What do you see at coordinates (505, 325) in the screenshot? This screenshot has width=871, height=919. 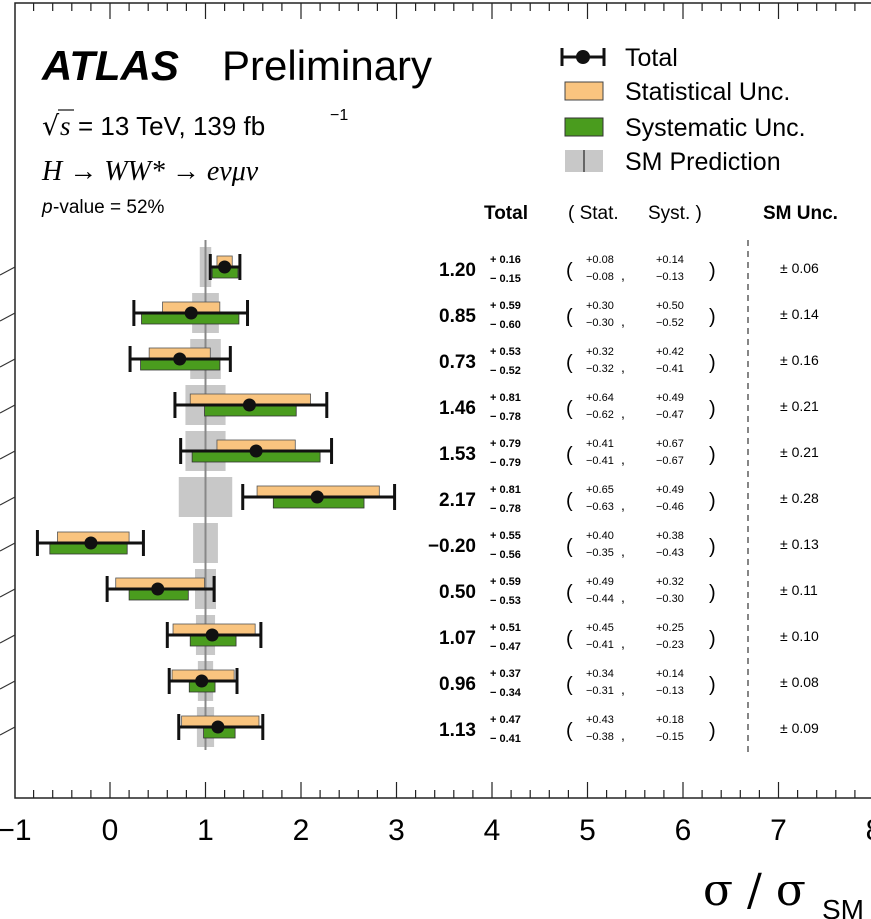 I see `row-total-dn-1: − 0.60` at bounding box center [505, 325].